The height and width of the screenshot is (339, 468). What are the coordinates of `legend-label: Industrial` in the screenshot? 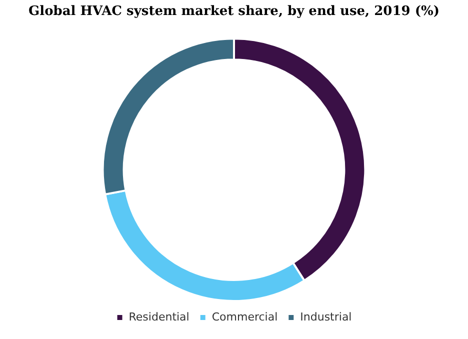 It's located at (326, 317).